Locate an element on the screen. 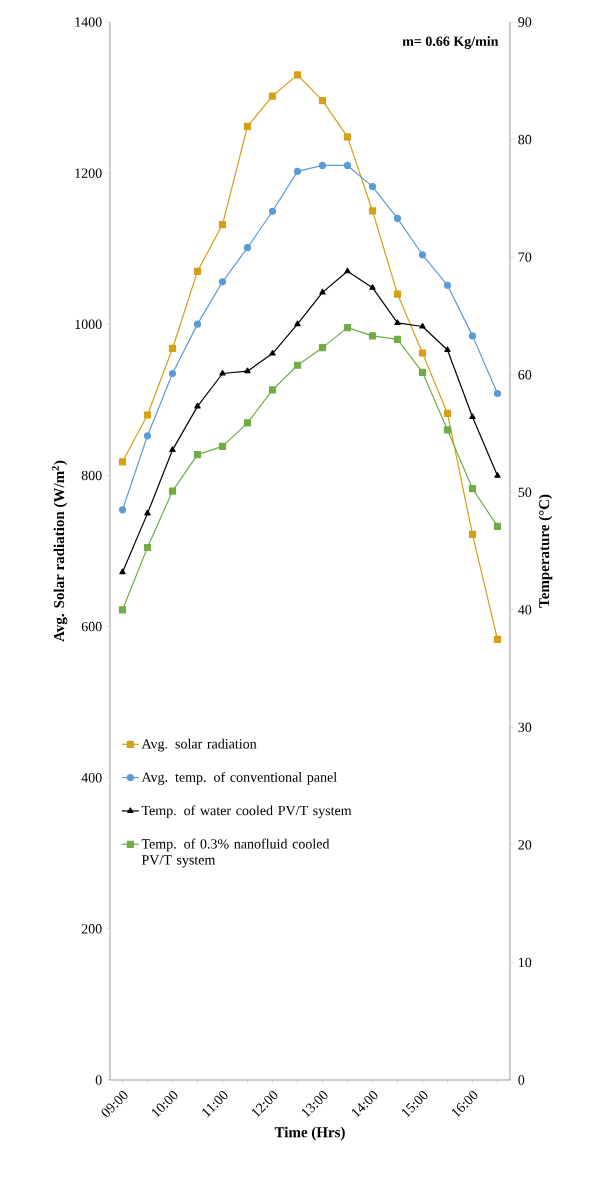 The height and width of the screenshot is (1187, 589). y2-tick-label: 50 is located at coordinates (525, 492).